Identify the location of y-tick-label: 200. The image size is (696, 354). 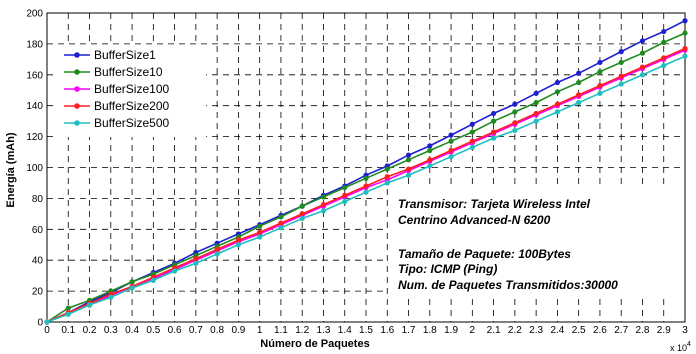
(34, 14).